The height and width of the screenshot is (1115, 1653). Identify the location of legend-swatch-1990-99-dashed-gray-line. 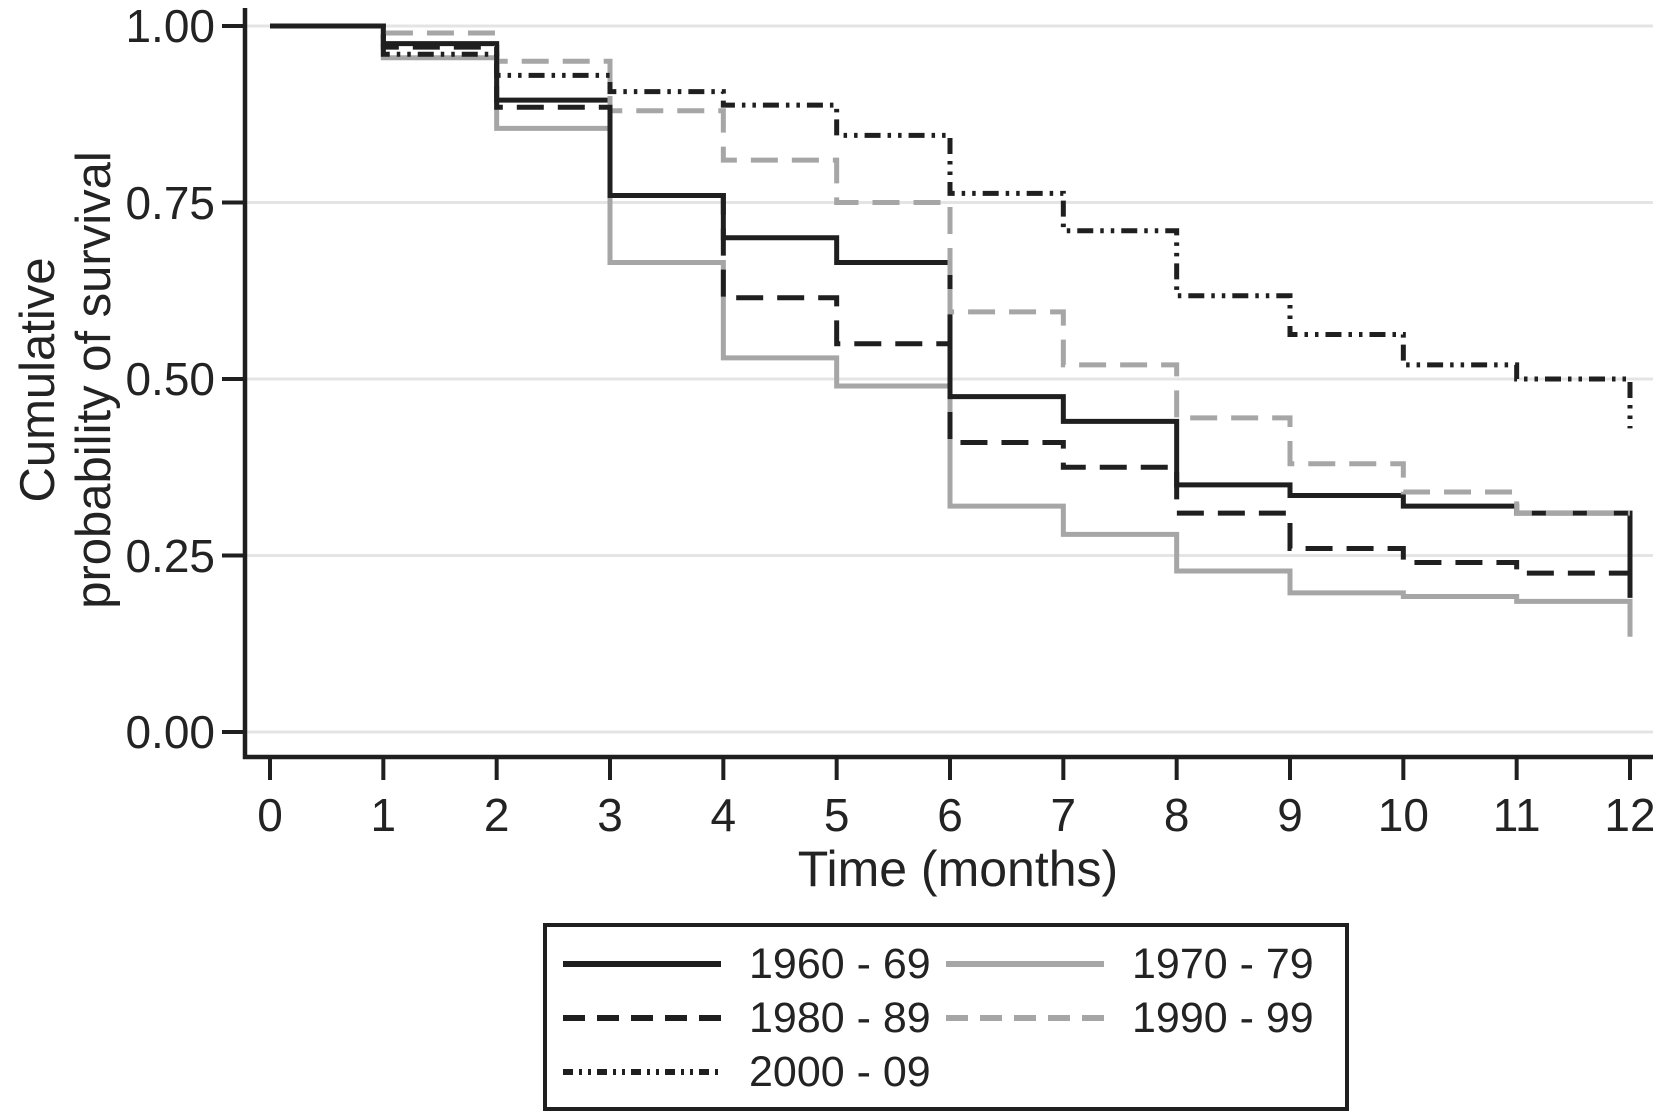
(1025, 1018).